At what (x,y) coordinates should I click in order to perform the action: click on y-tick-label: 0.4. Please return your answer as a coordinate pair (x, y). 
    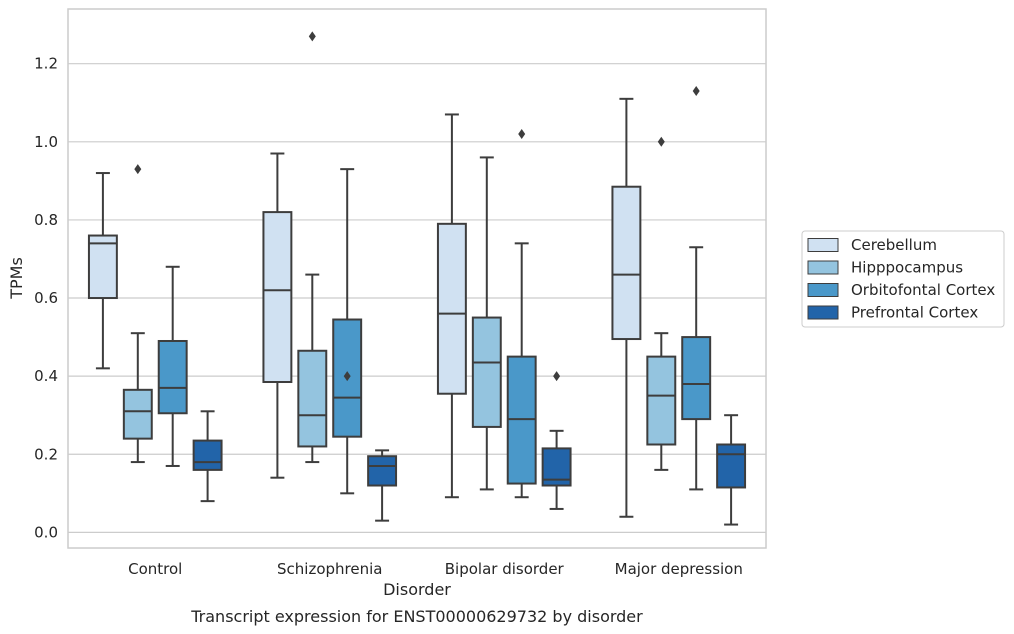
    Looking at the image, I should click on (46, 376).